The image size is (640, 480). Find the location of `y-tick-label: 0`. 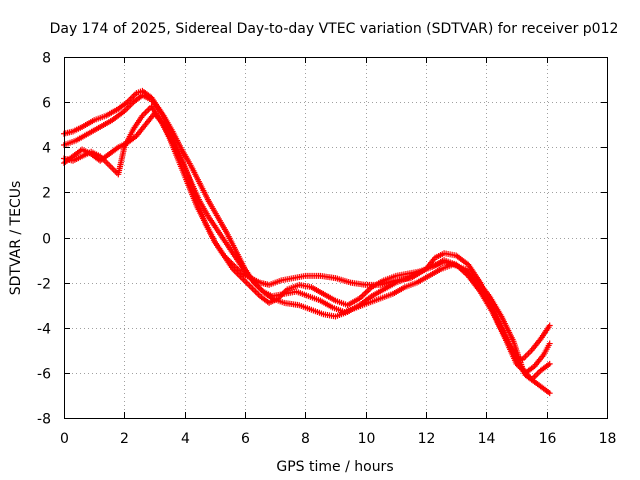

y-tick-label: 0 is located at coordinates (46, 240).